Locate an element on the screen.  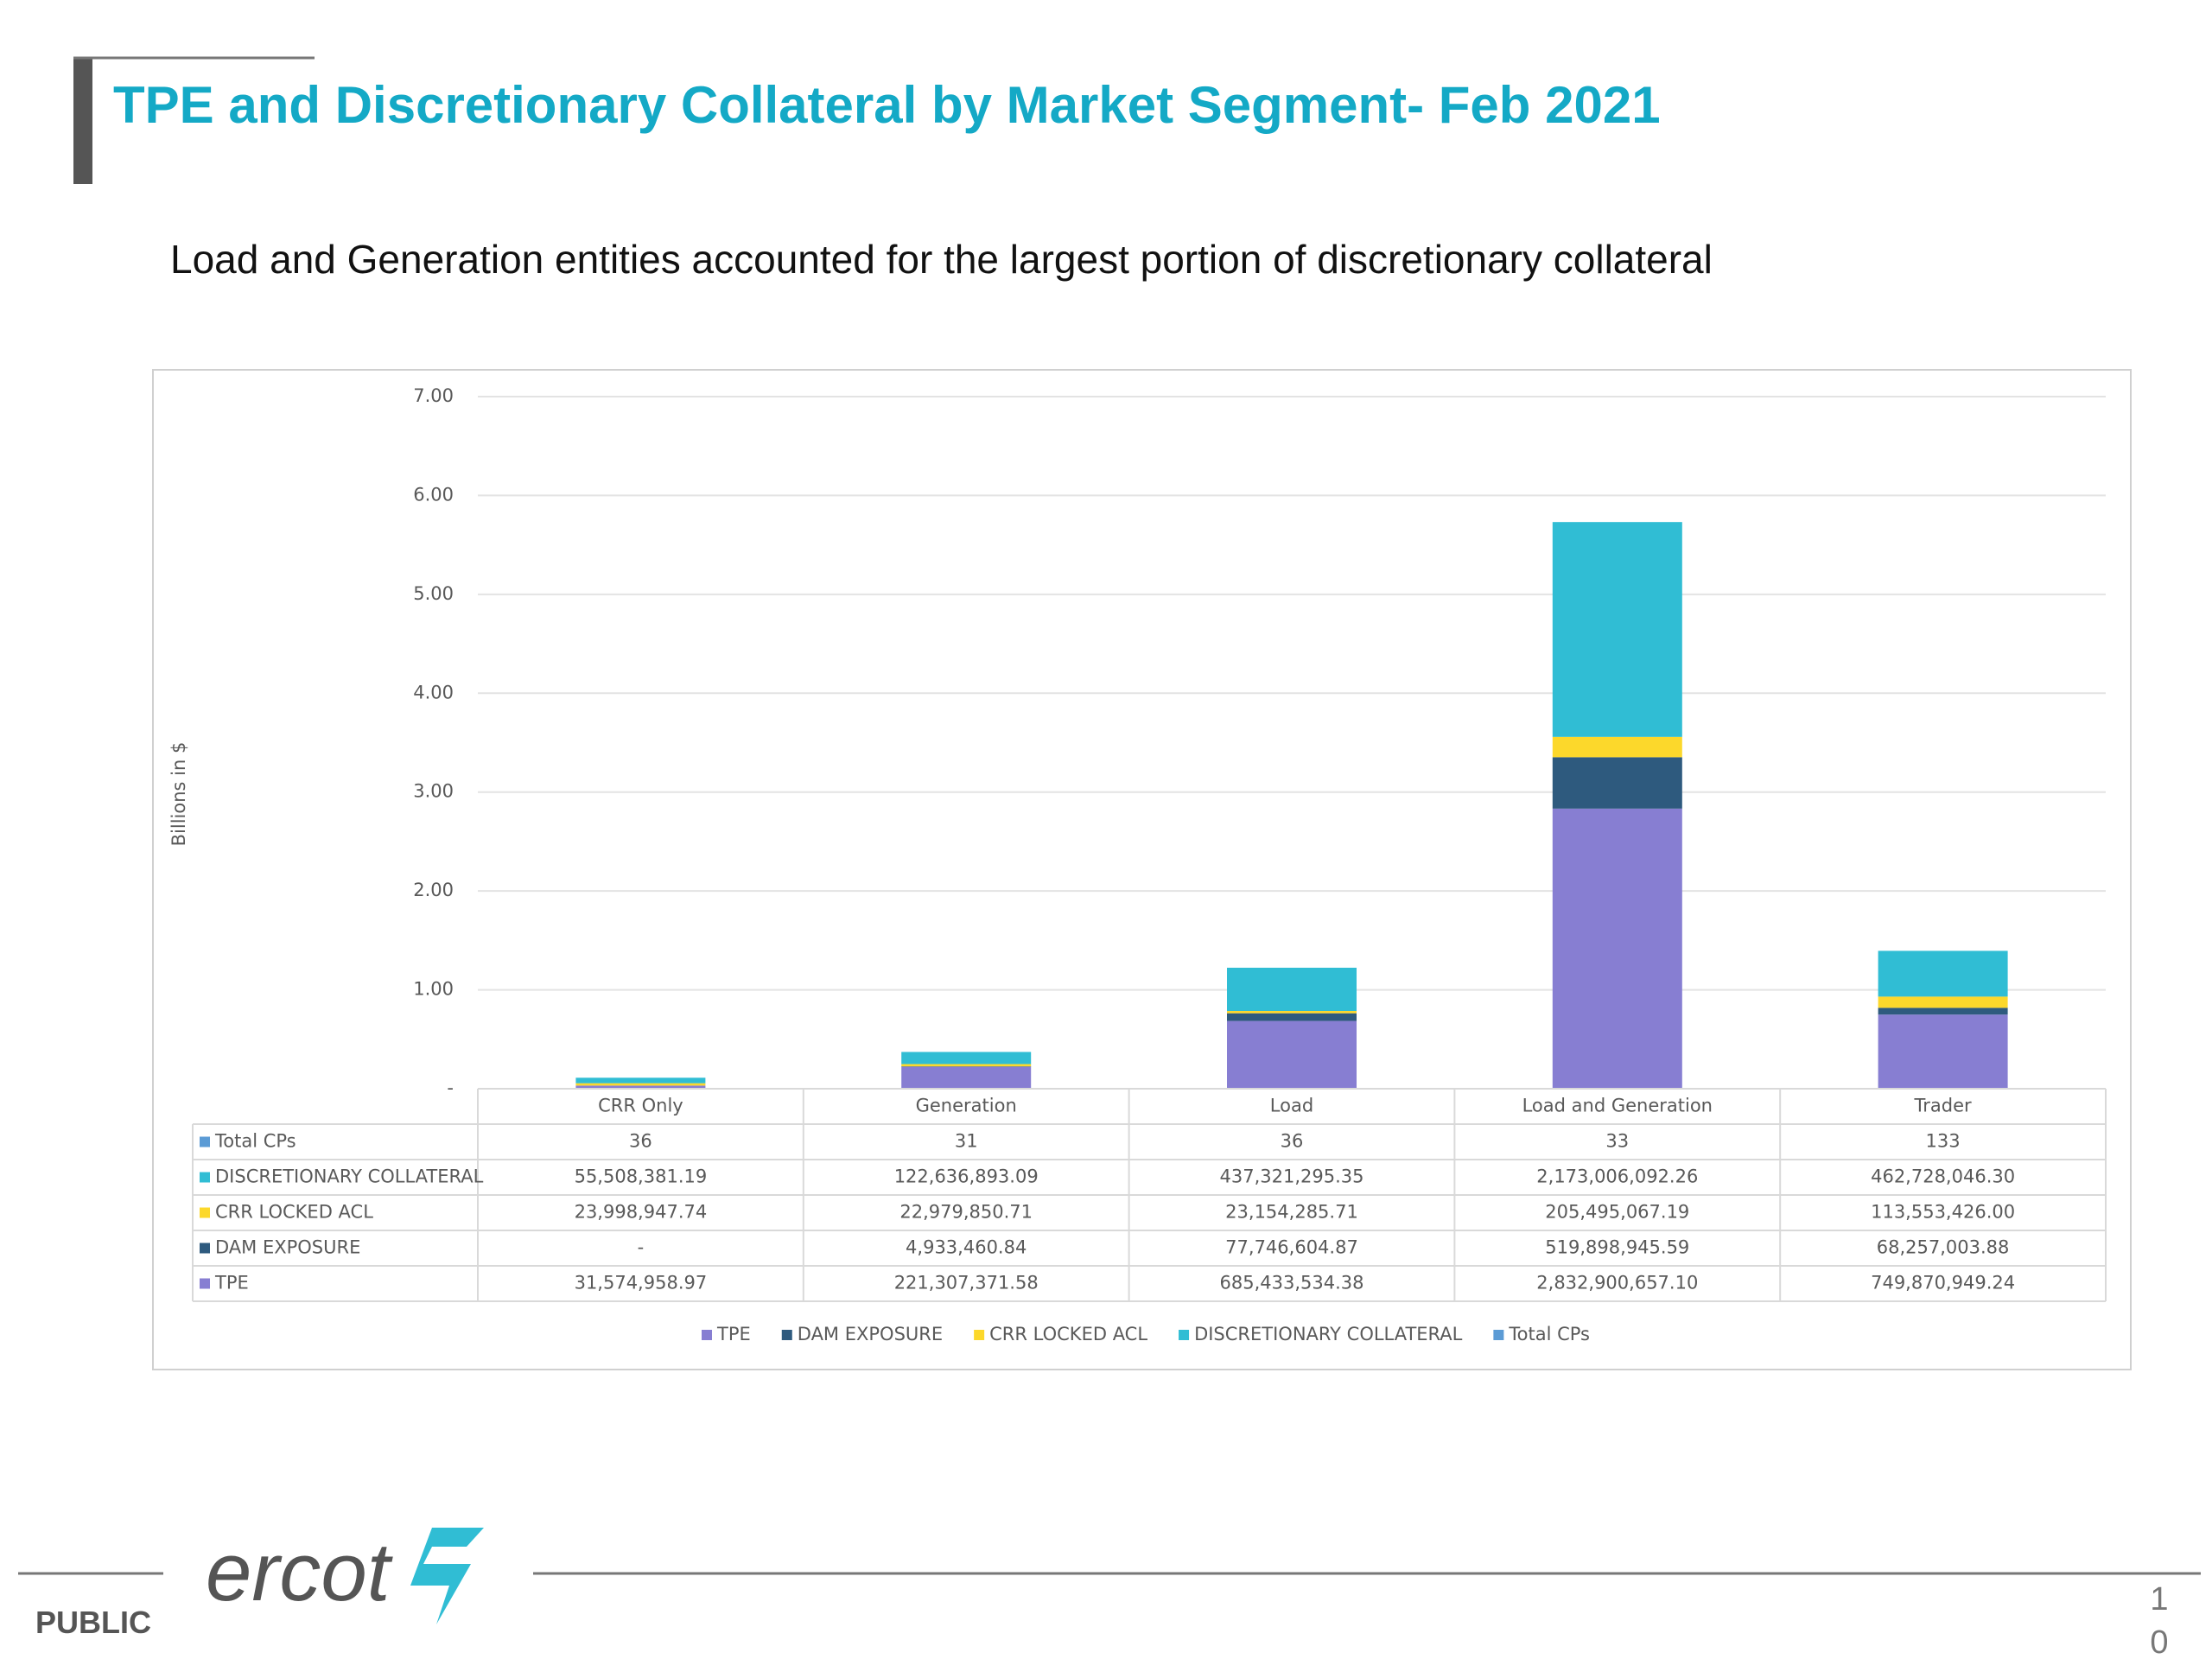
table-cell: 23,154,285.71 is located at coordinates (1291, 1212).